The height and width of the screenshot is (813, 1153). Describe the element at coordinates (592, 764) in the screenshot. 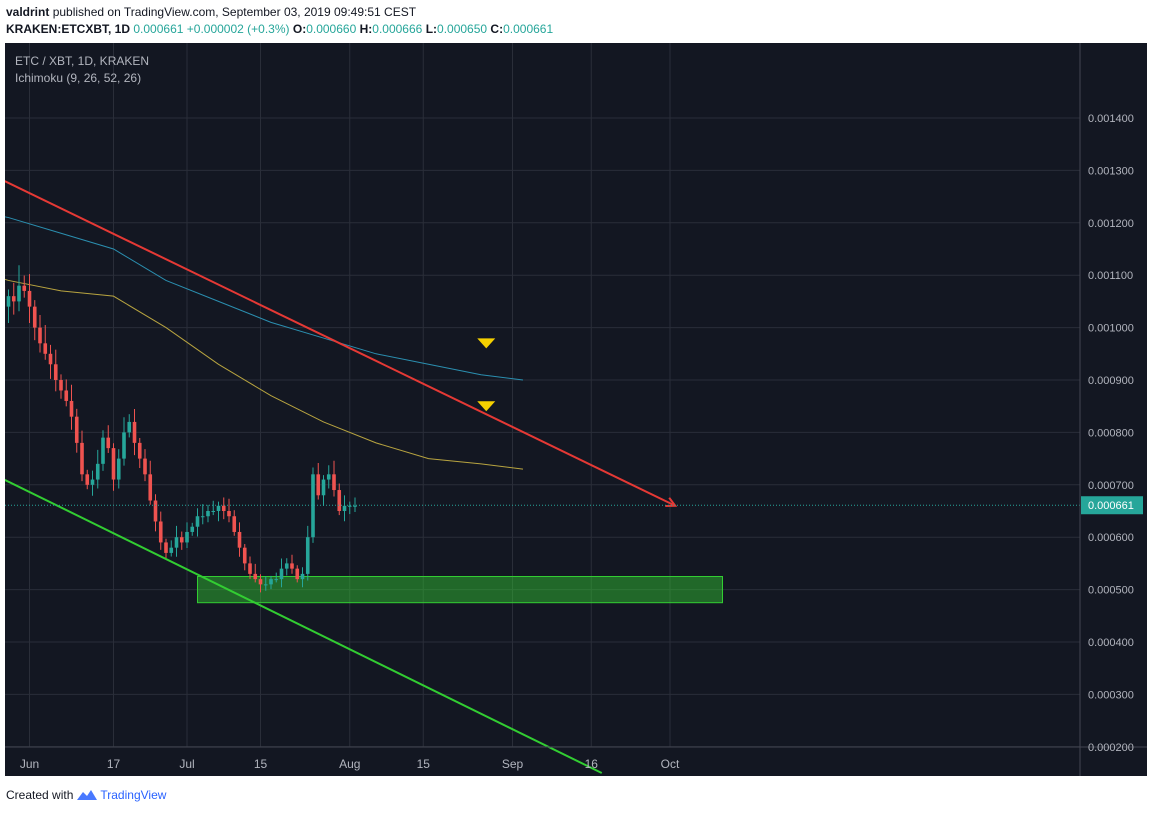

I see `x-tick-label: 16` at that location.